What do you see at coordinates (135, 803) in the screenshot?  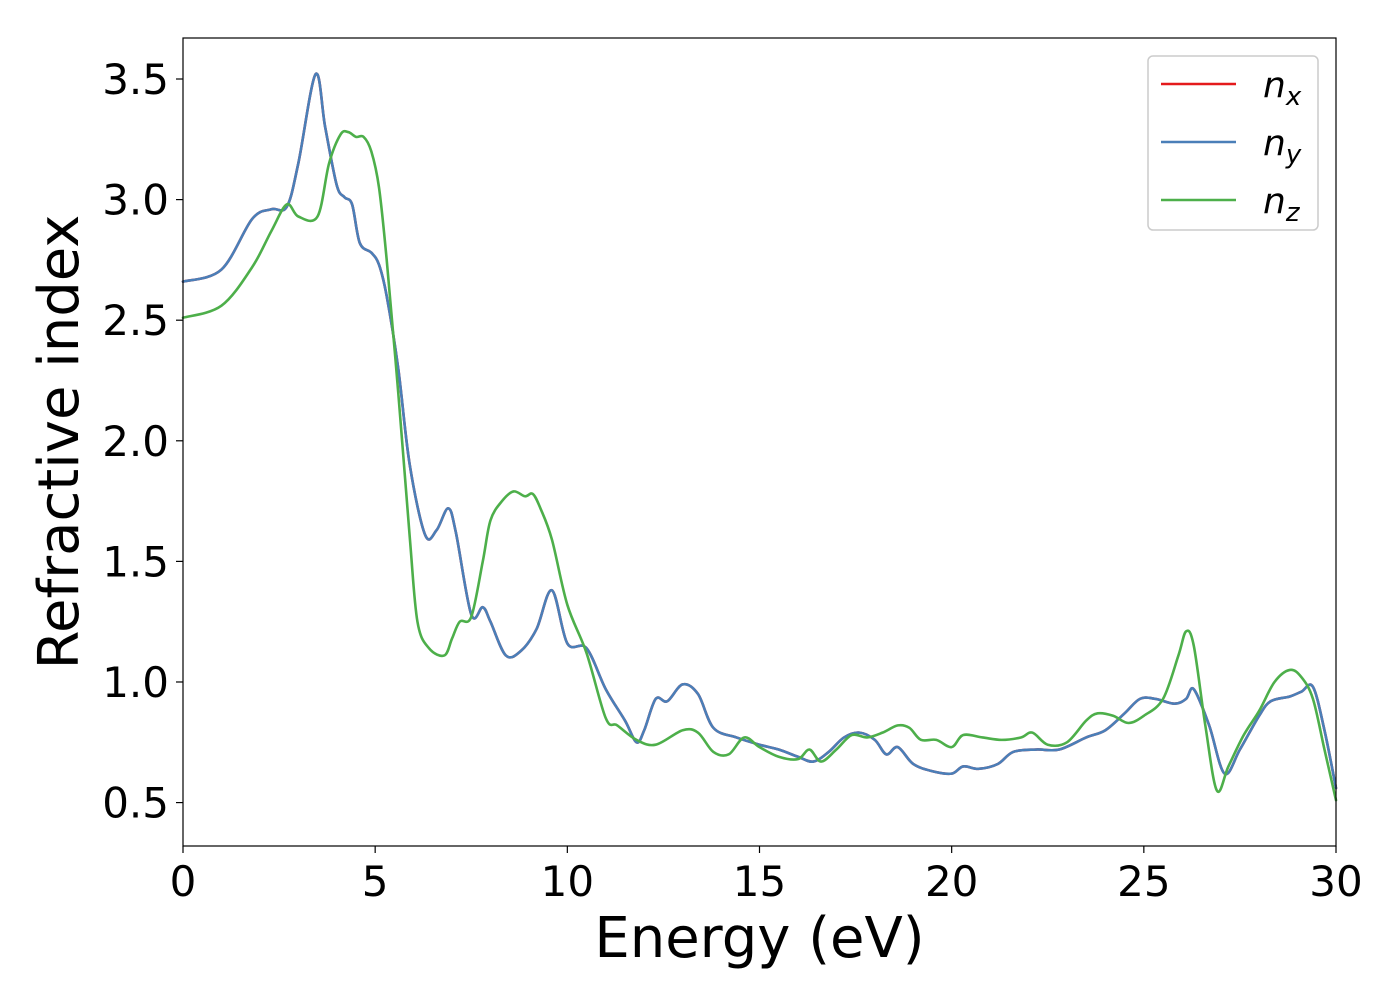 I see `y-tick-label: 0.5` at bounding box center [135, 803].